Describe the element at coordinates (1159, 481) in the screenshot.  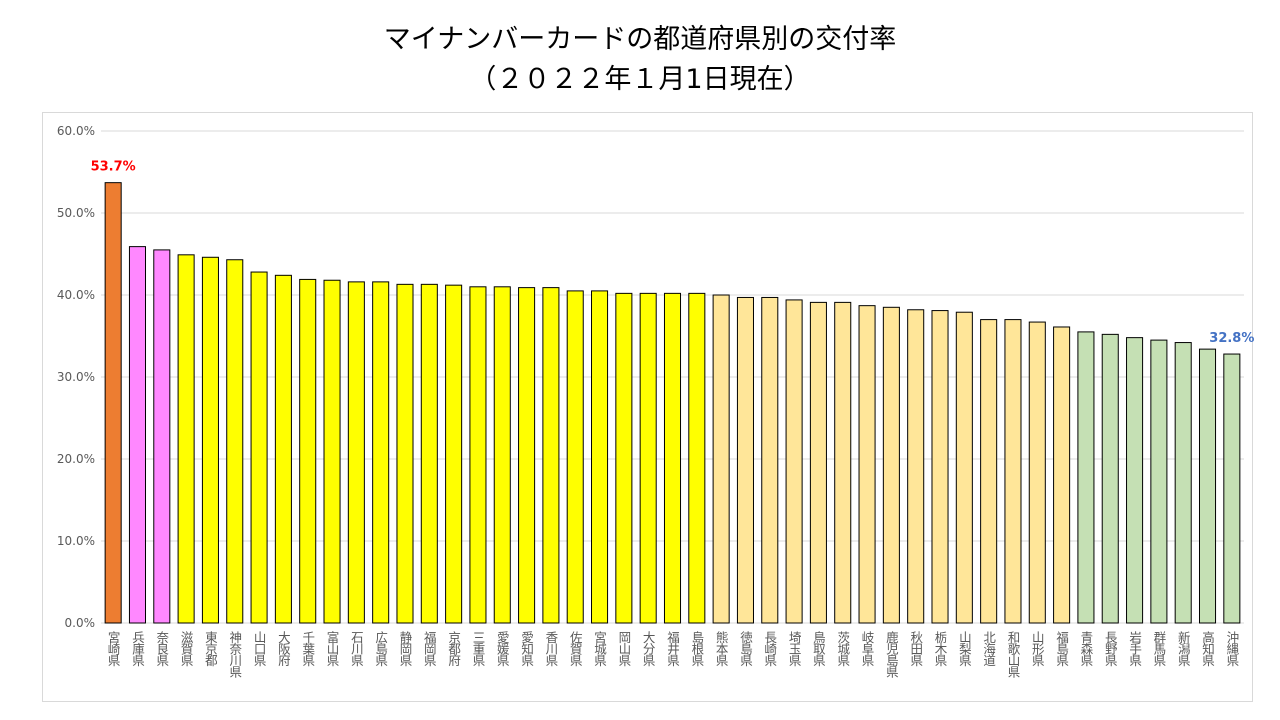
I see `bar-群馬県` at that location.